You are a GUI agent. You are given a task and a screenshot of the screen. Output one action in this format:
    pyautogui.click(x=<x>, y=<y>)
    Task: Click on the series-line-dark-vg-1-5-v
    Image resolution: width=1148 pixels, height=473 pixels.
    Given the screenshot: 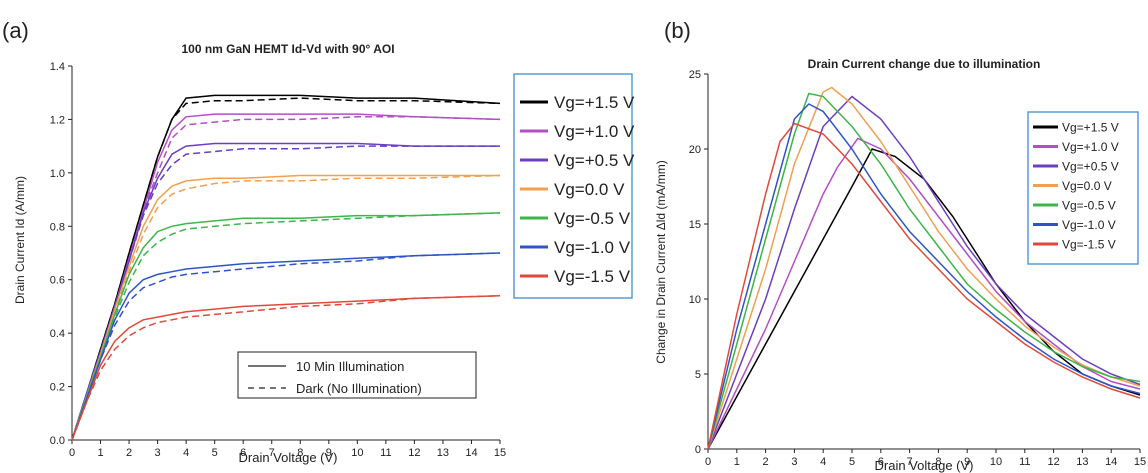 What is the action you would take?
    pyautogui.click(x=286, y=367)
    